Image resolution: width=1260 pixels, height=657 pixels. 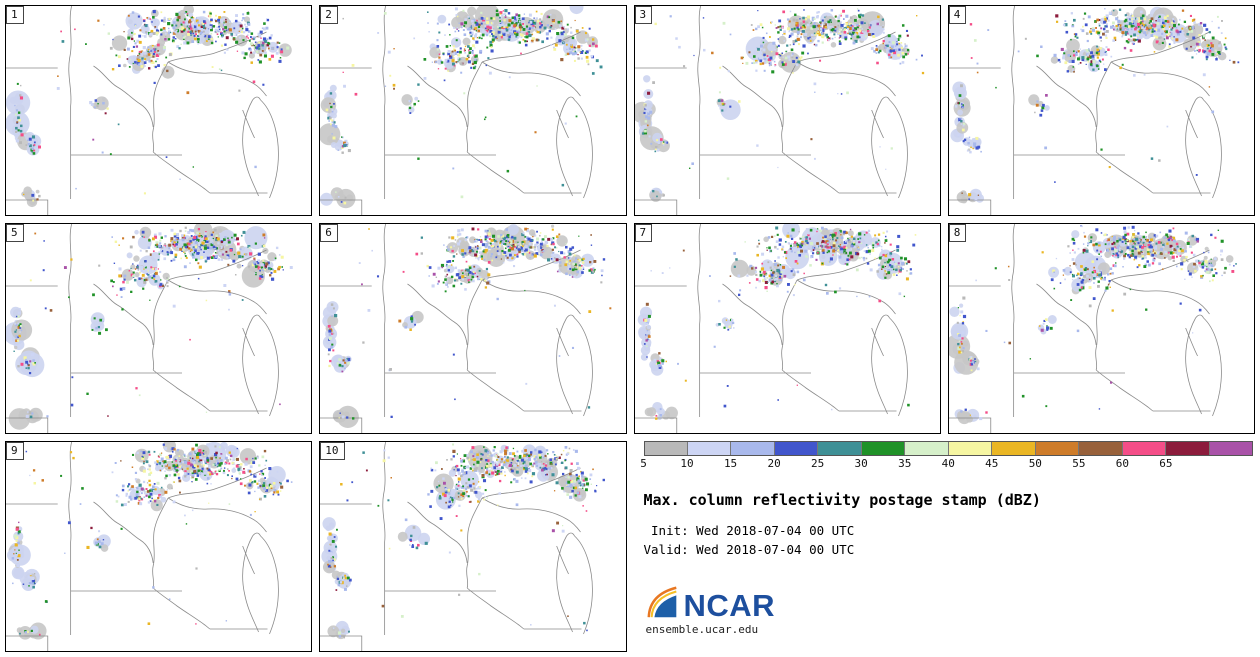 I want to click on ensemble-member-panel-6: 6, so click(x=473, y=328).